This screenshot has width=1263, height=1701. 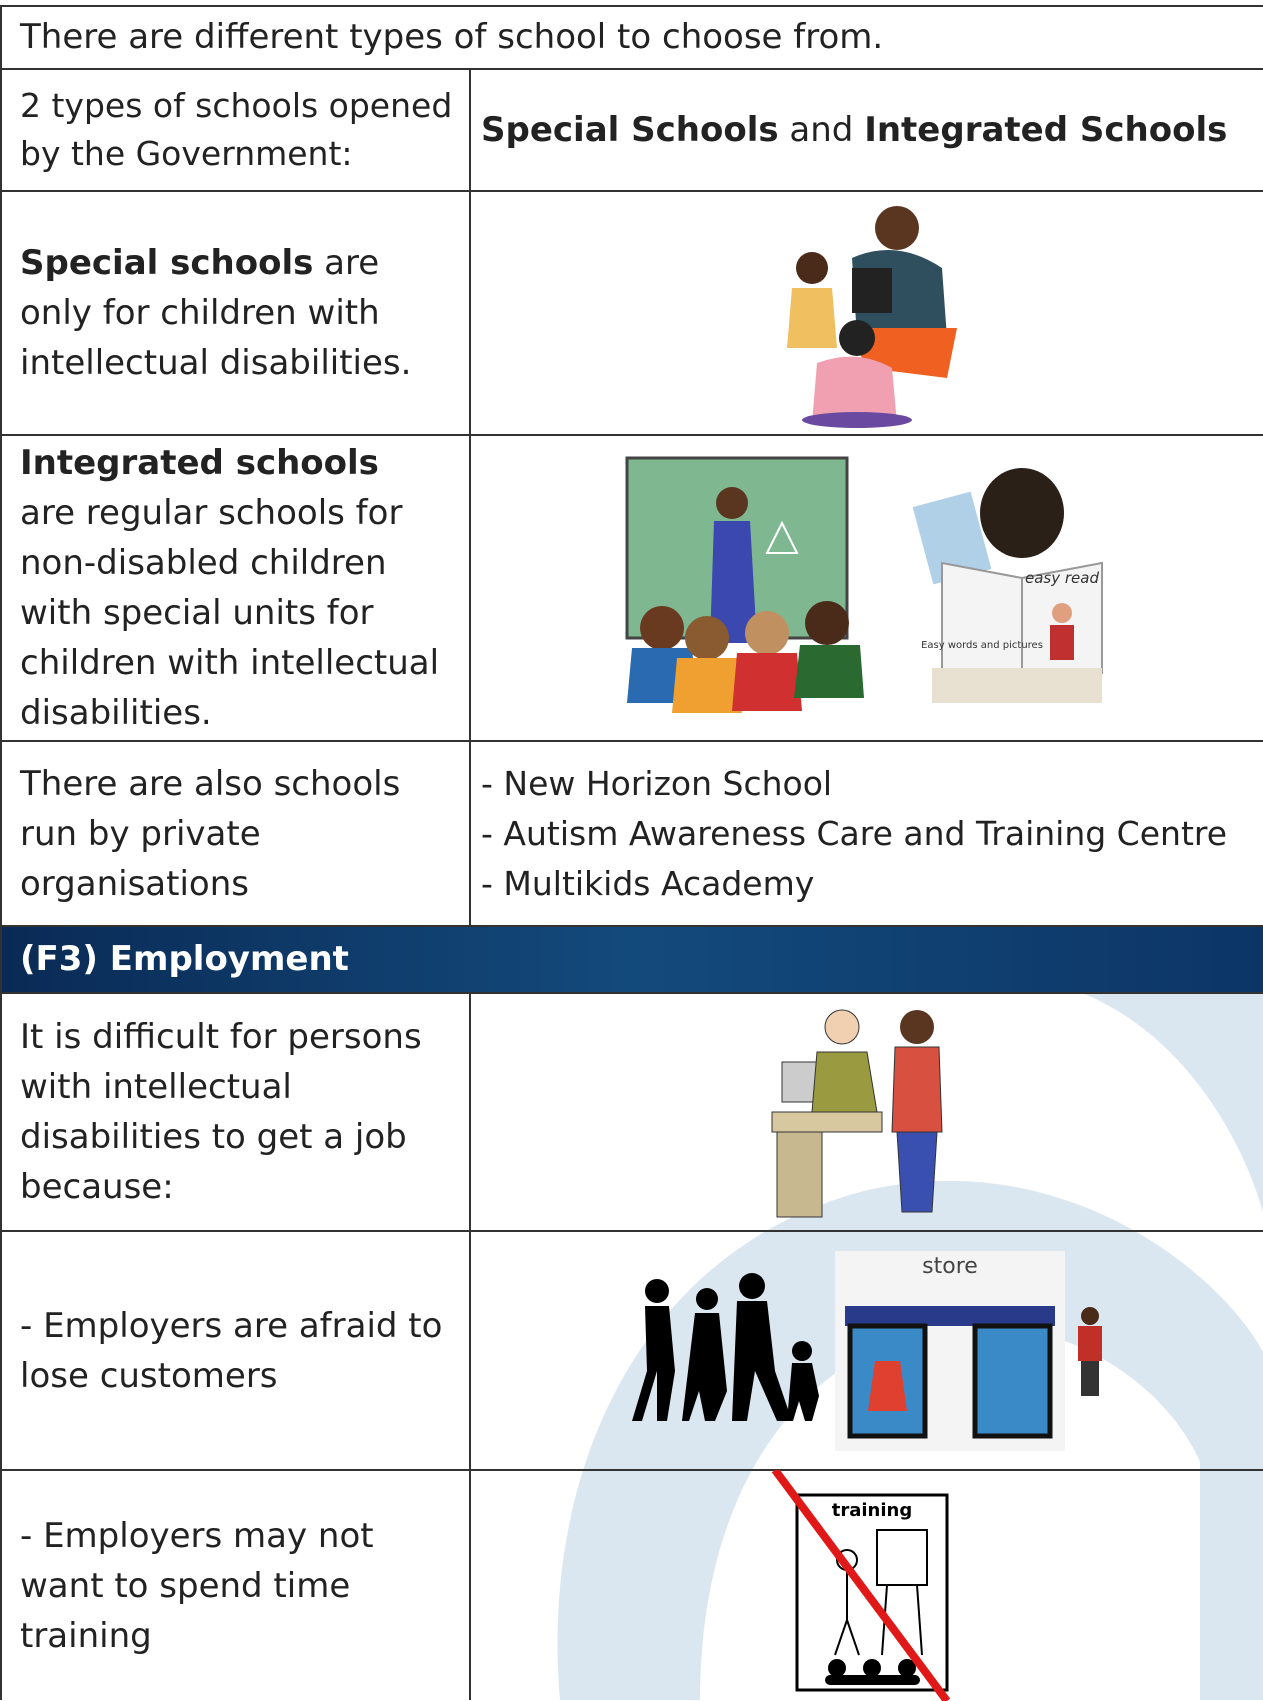 I want to click on shopper-illustration, so click(x=1089, y=1351).